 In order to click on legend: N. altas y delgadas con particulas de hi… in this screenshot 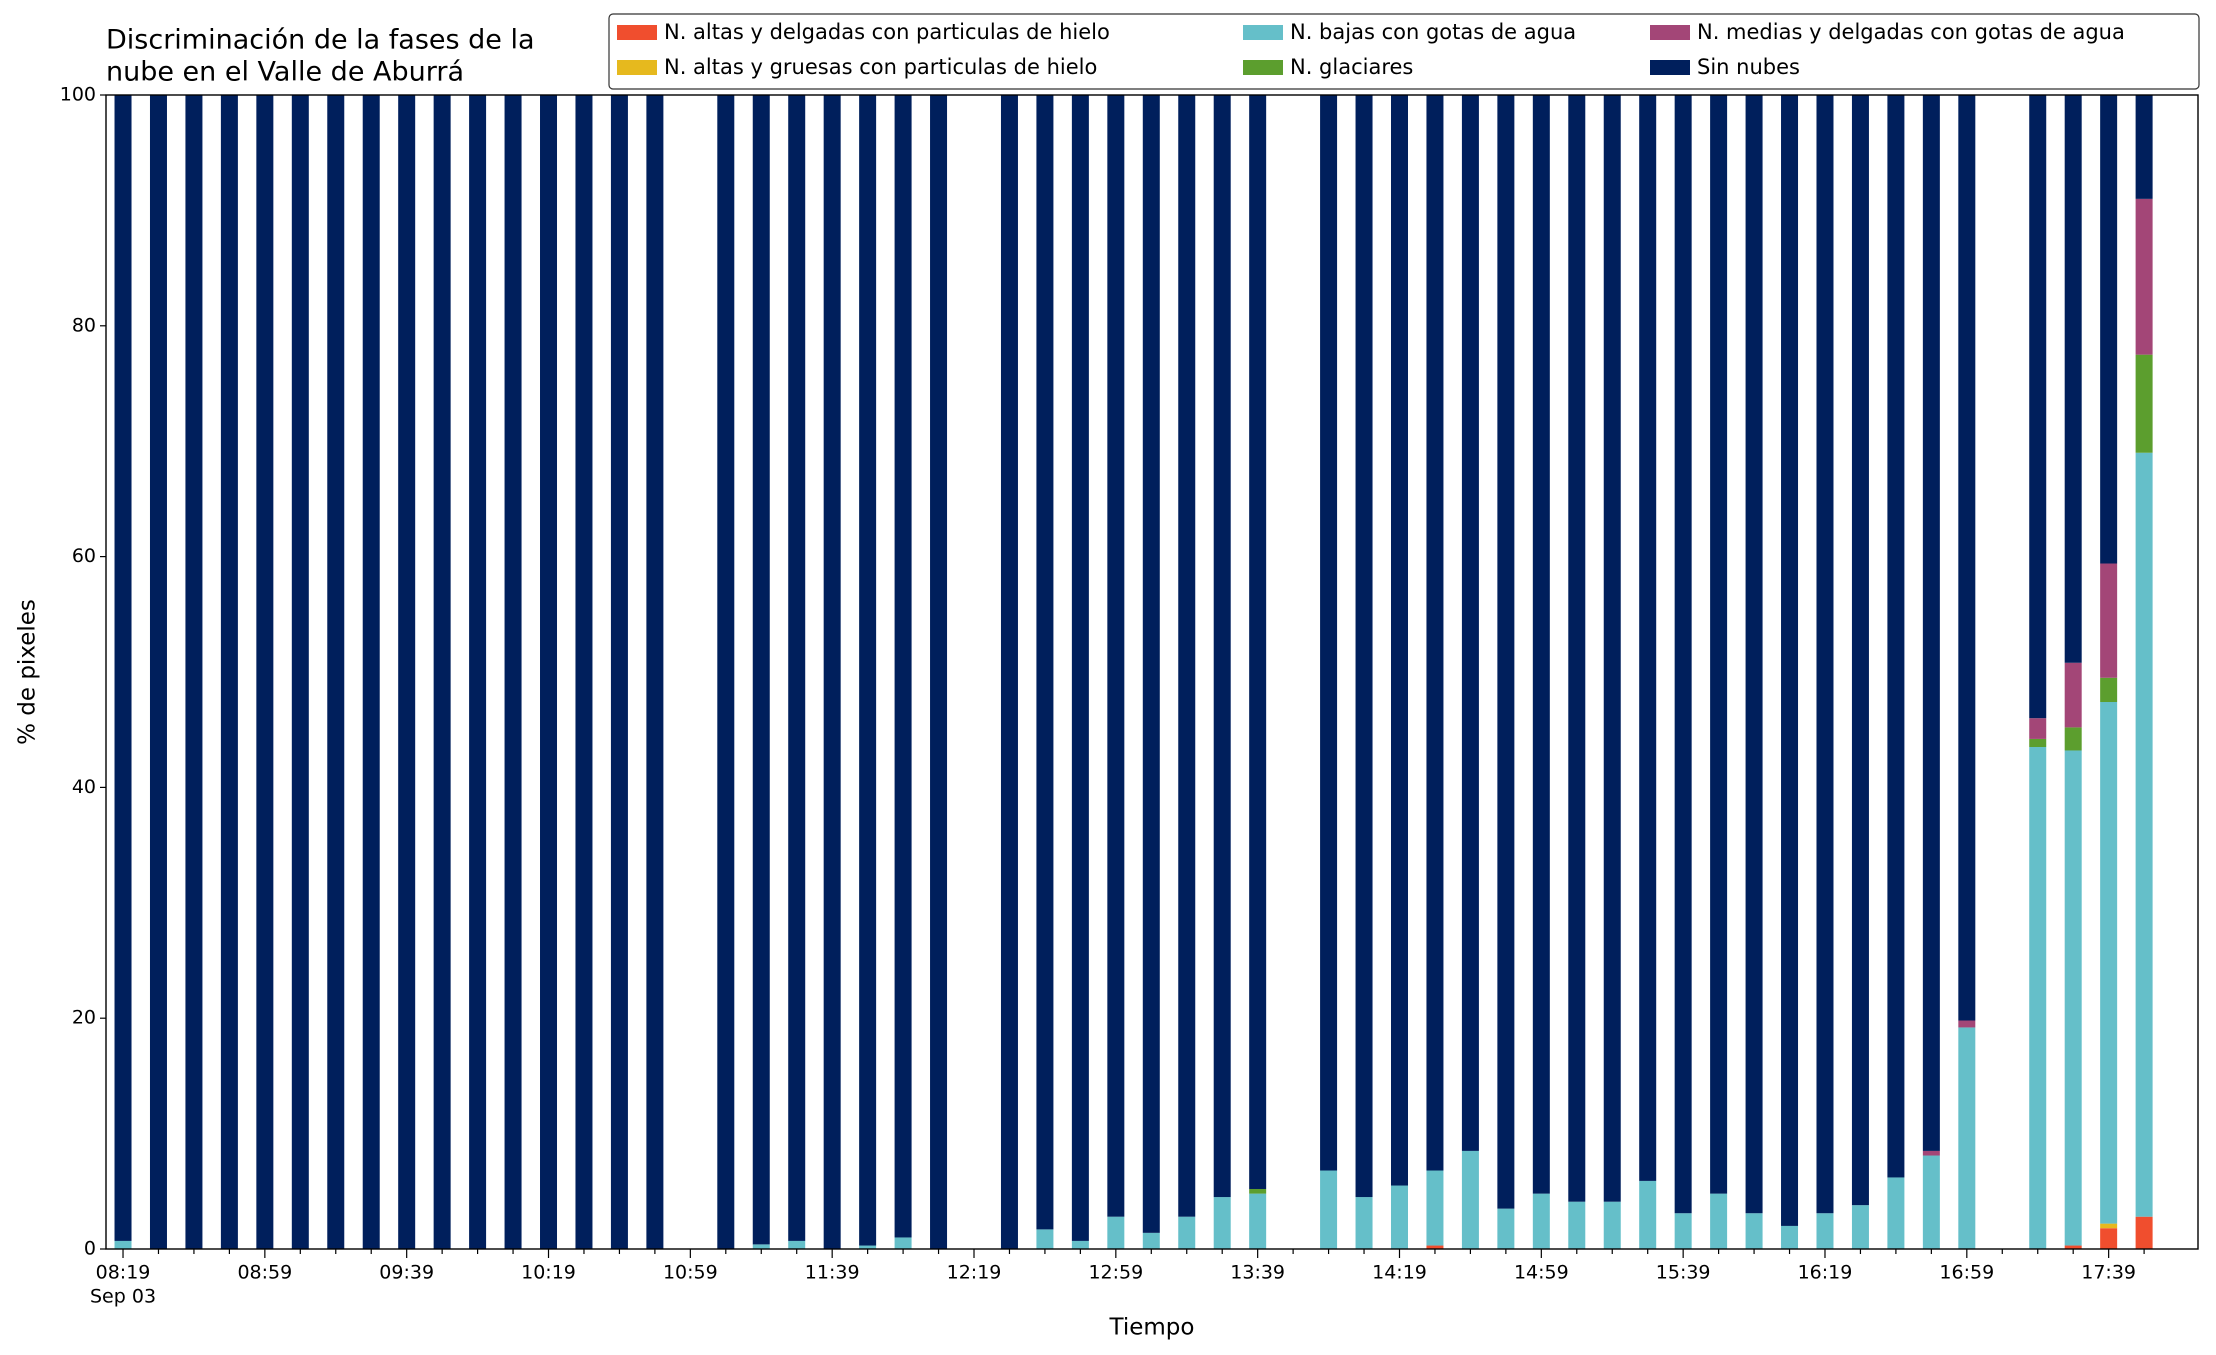, I will do `click(1404, 51)`.